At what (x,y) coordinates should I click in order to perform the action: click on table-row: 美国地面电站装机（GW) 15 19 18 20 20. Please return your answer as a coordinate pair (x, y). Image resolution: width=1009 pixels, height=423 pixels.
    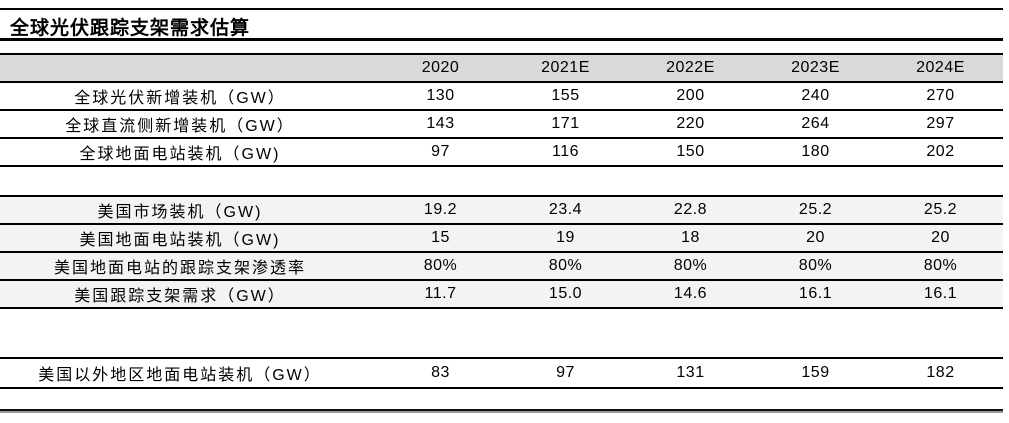
    Looking at the image, I should click on (501, 239).